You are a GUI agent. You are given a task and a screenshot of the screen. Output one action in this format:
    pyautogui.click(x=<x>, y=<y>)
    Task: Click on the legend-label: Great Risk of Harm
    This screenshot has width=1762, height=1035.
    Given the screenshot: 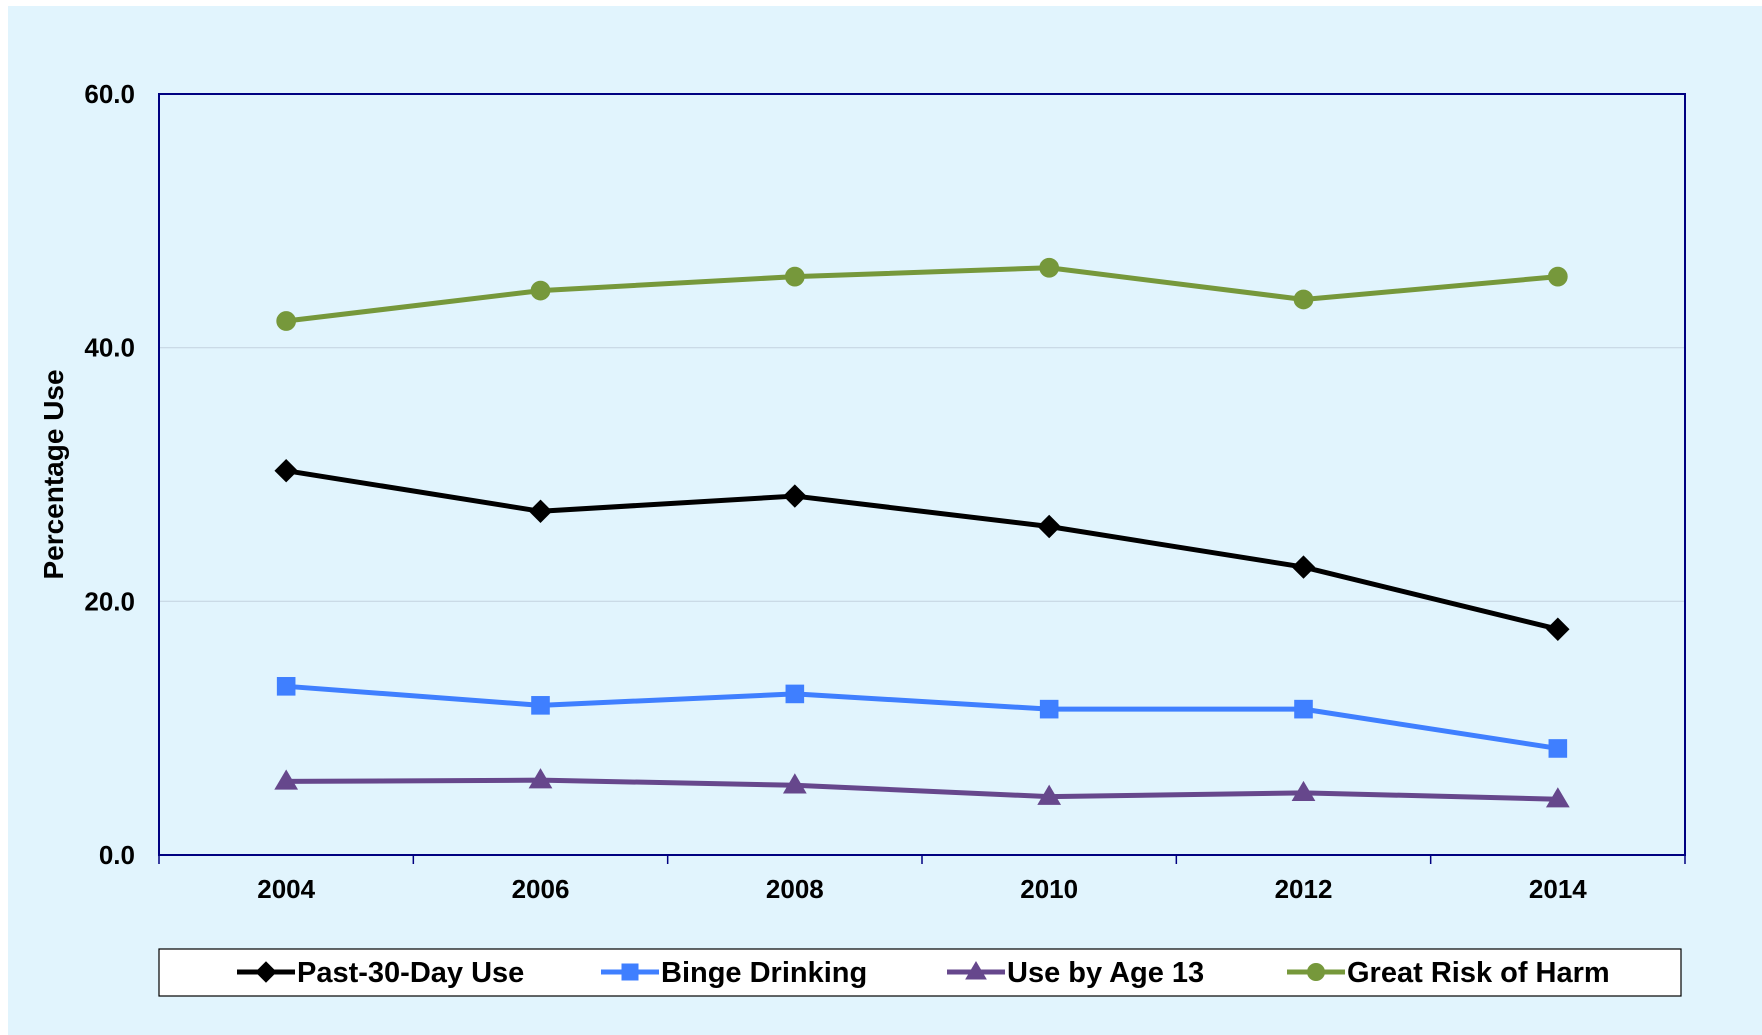 What is the action you would take?
    pyautogui.click(x=1478, y=973)
    